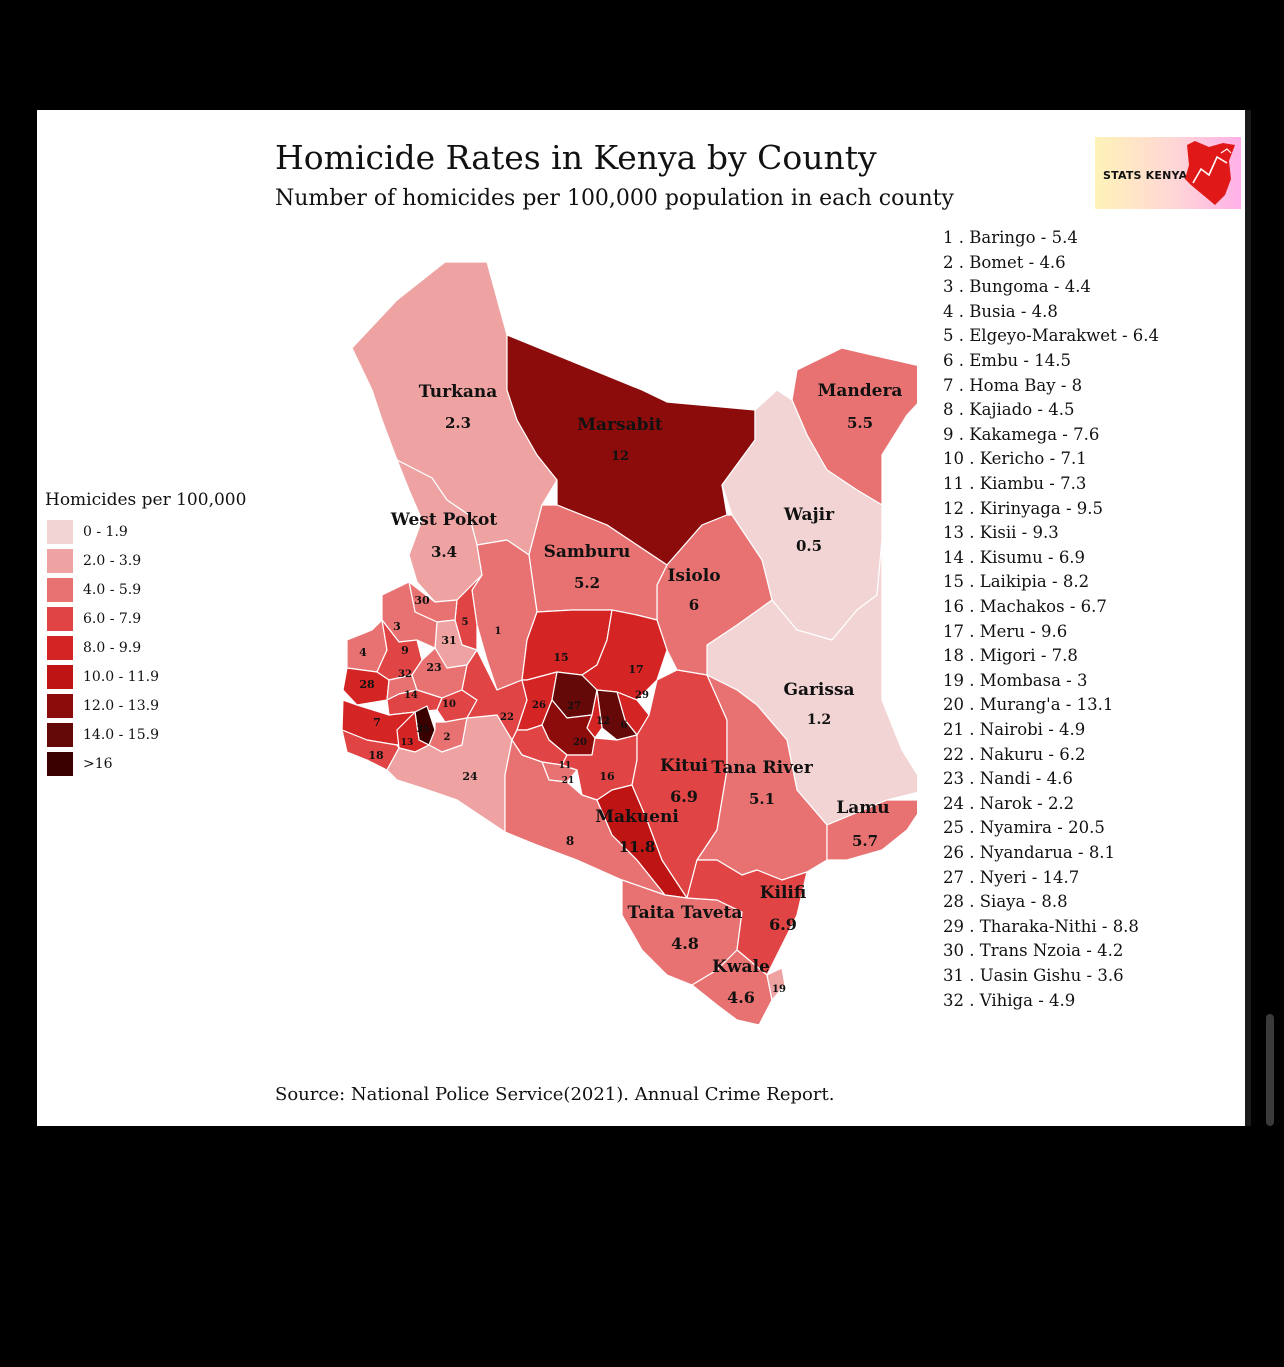  Describe the element at coordinates (741, 997) in the screenshot. I see `value-kwale: 4.6` at that location.